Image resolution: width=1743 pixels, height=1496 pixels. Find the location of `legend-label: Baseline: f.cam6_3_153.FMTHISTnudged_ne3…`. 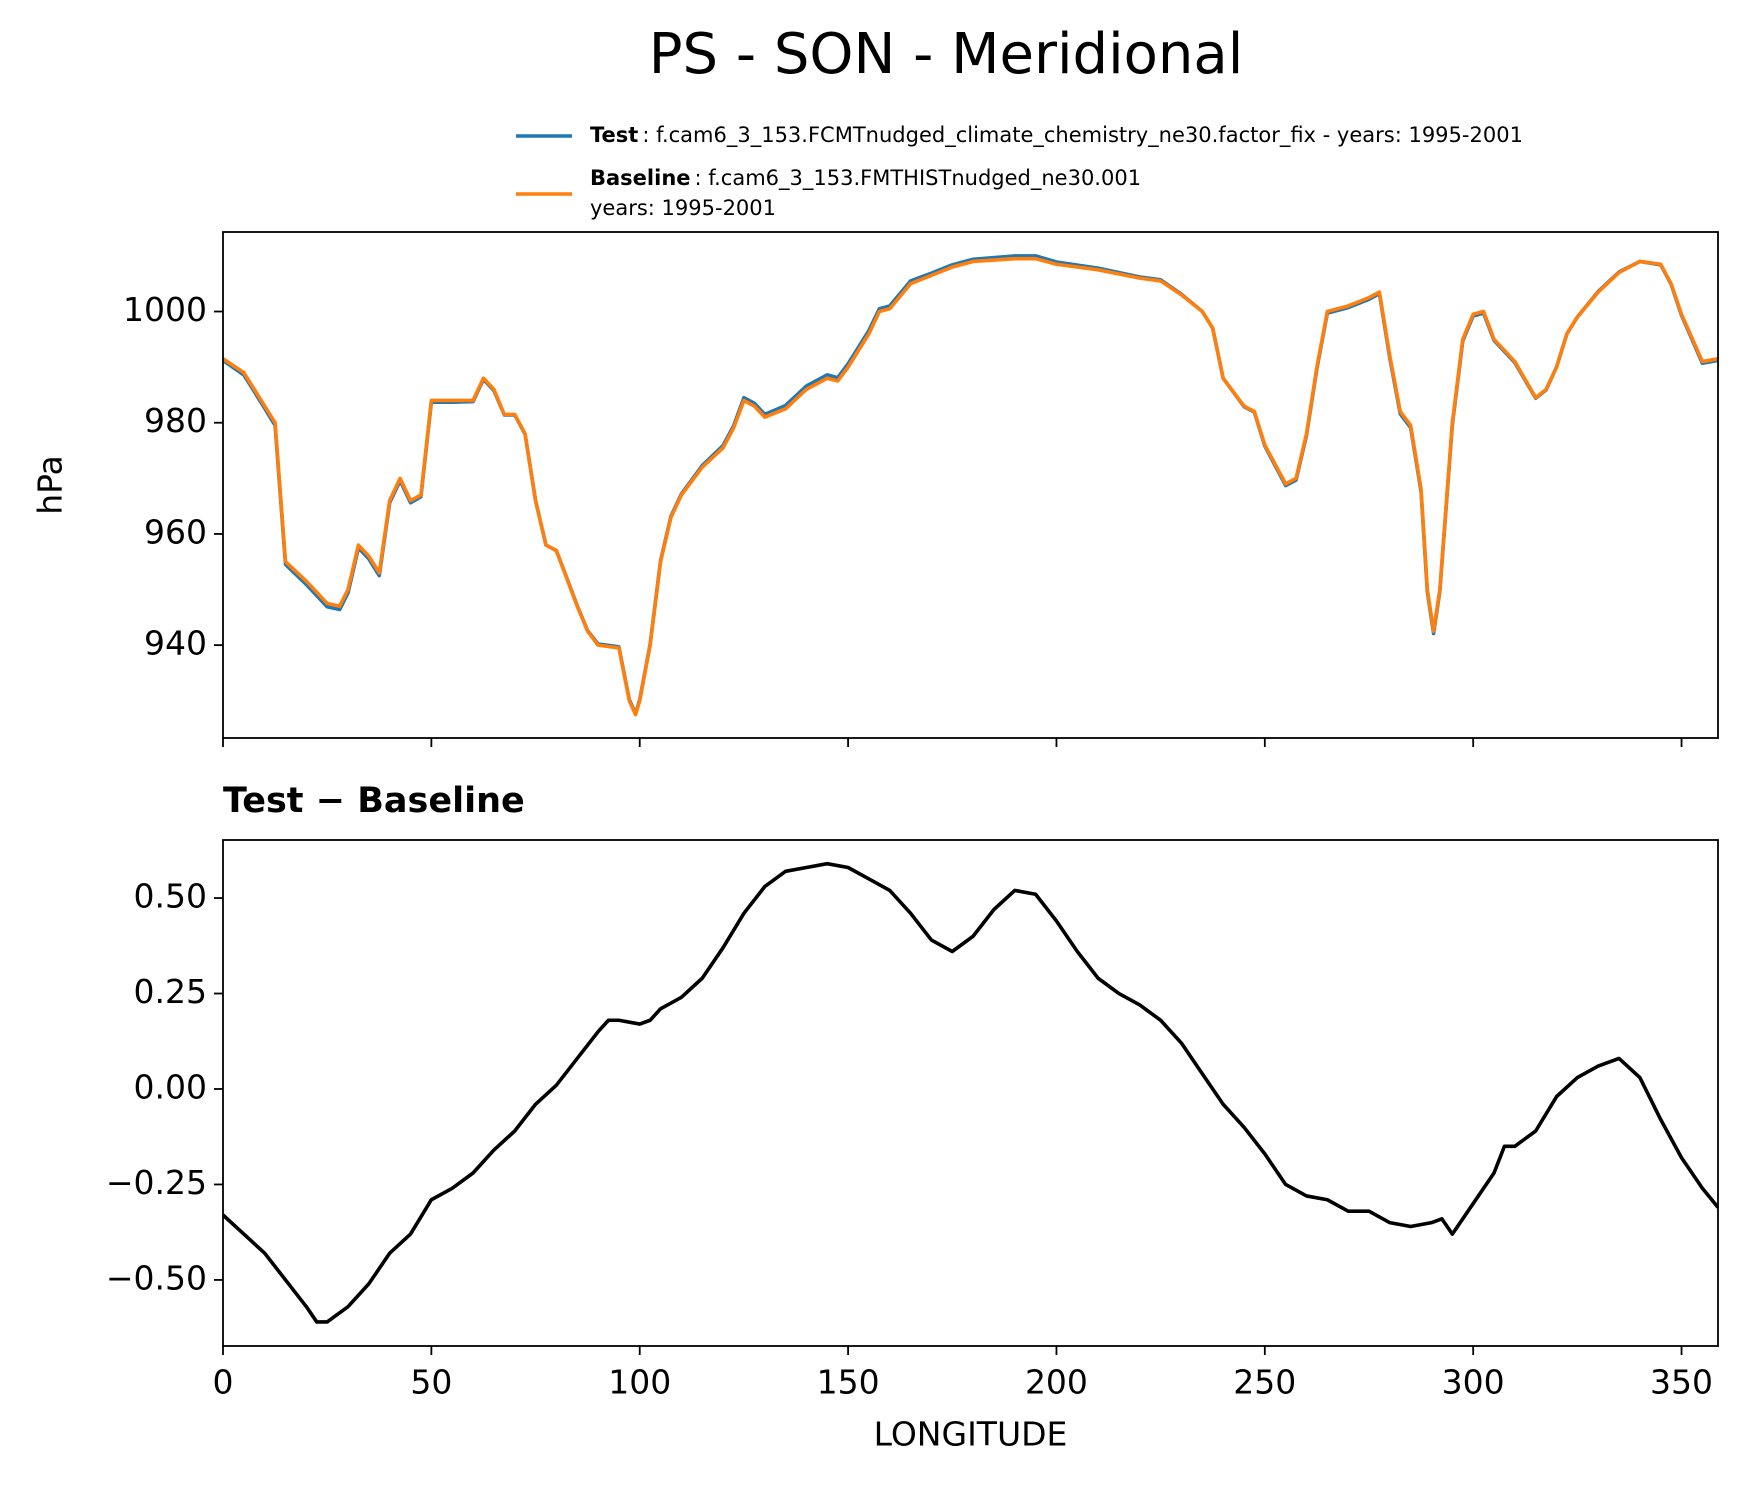

legend-label: Baseline: f.cam6_3_153.FMTHISTnudged_ne3… is located at coordinates (865, 178).